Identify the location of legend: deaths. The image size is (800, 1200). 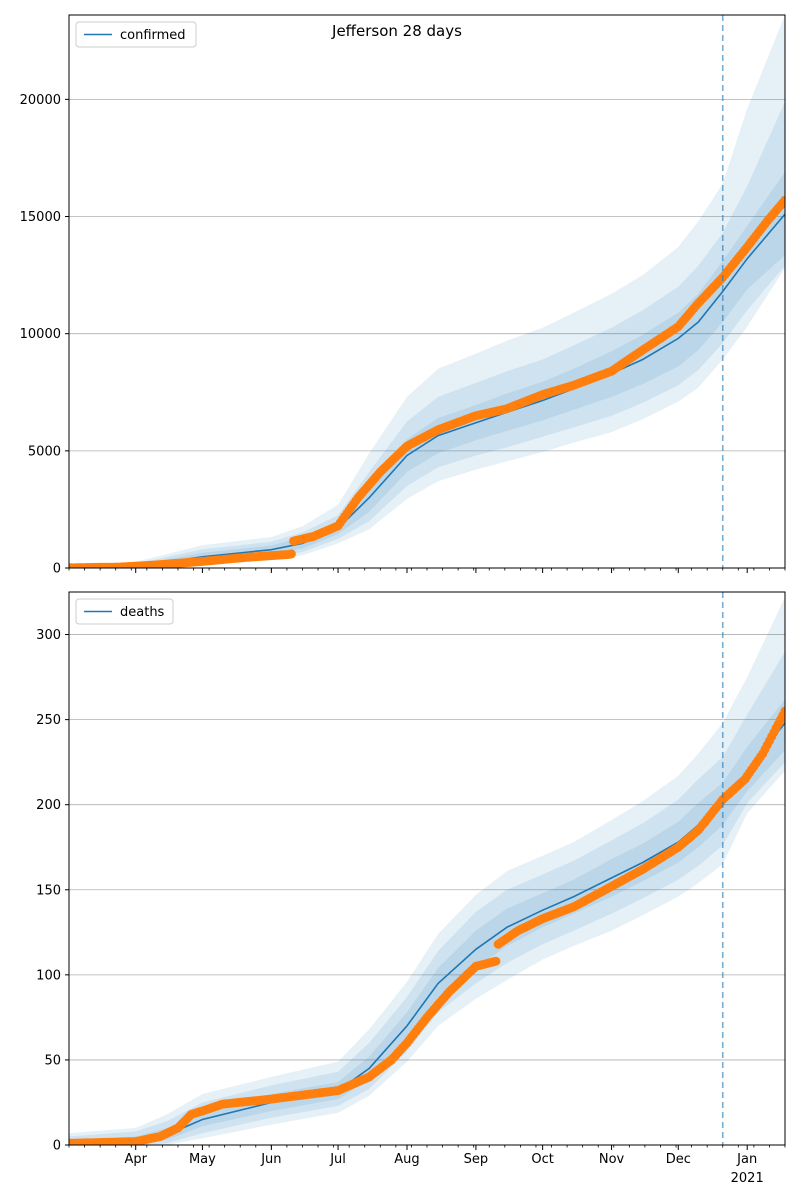
(124, 611).